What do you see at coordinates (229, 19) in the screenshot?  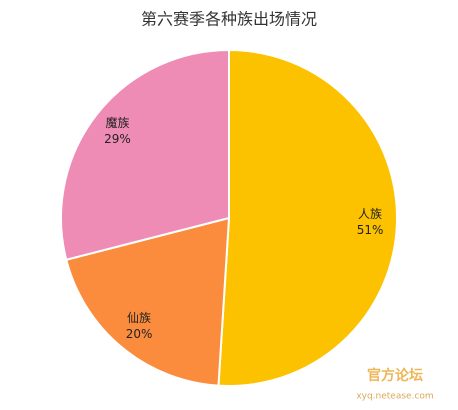 I see `chart-title: 第六赛季各种族出场情况` at bounding box center [229, 19].